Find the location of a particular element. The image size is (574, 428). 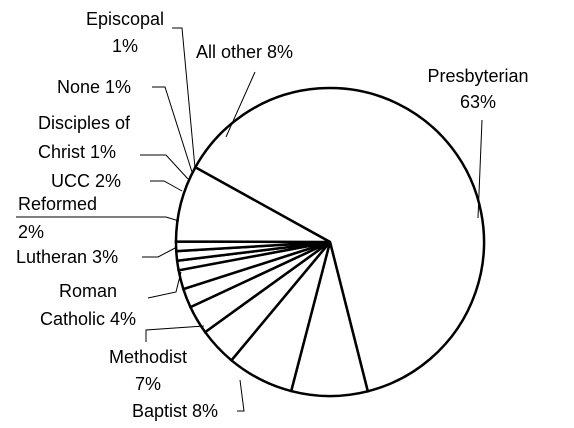

slice-label-baptist: Baptist 8% is located at coordinates (175, 411).